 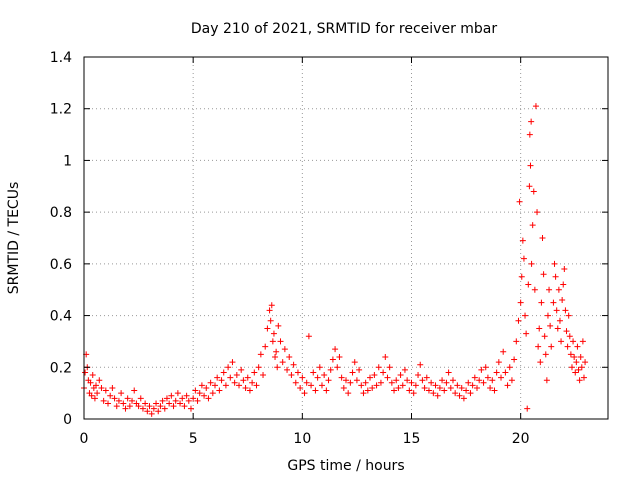 What do you see at coordinates (84, 439) in the screenshot?
I see `x-tick-label: 0` at bounding box center [84, 439].